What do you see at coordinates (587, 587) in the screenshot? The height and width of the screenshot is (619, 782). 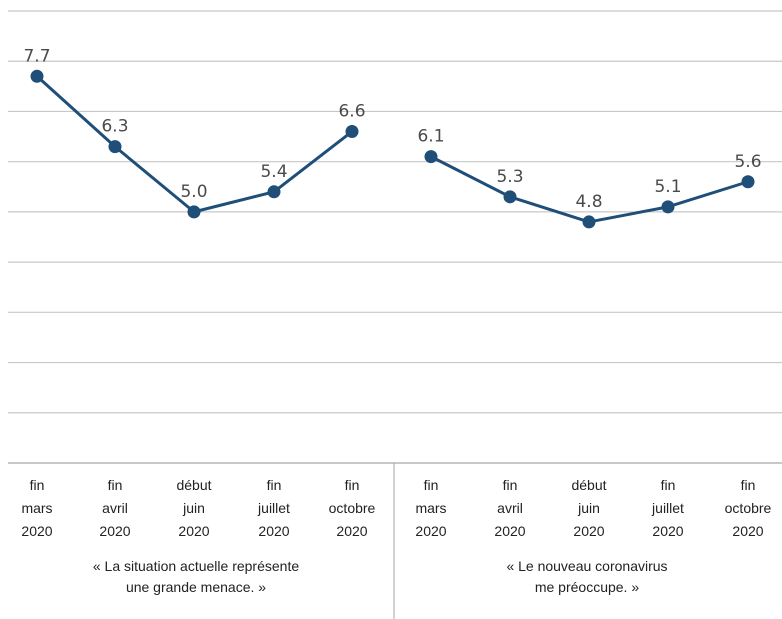 I see `group-title: me préoccupe. »` at bounding box center [587, 587].